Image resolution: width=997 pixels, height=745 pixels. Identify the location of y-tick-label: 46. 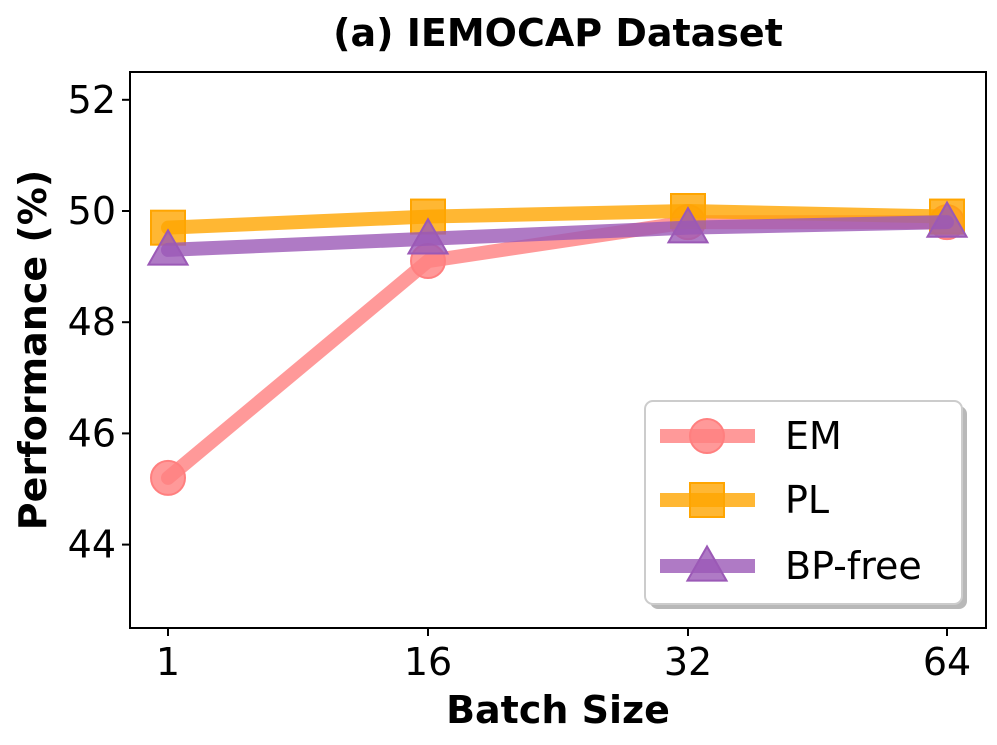
(92, 433).